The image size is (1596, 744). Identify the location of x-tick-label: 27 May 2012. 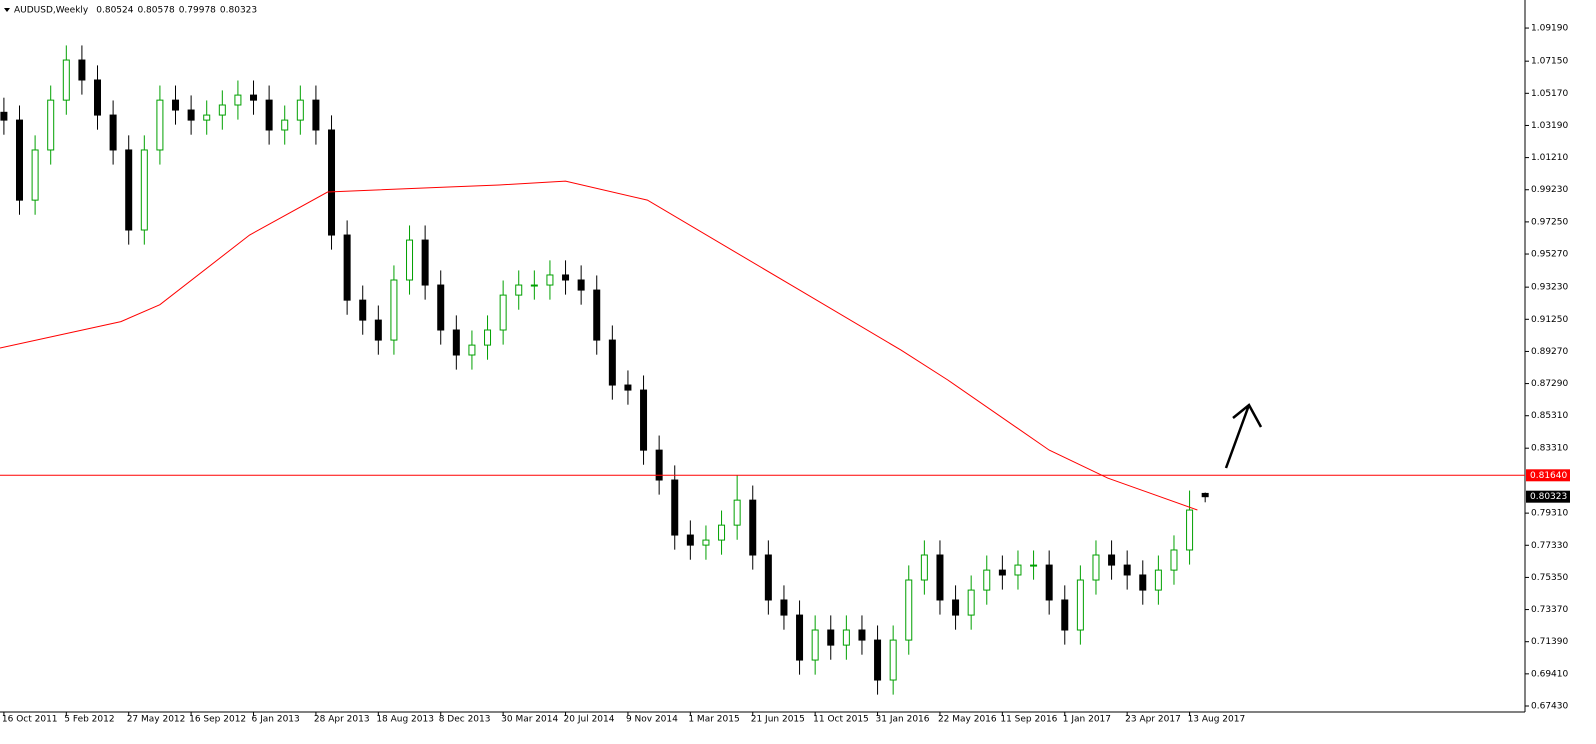
(156, 720).